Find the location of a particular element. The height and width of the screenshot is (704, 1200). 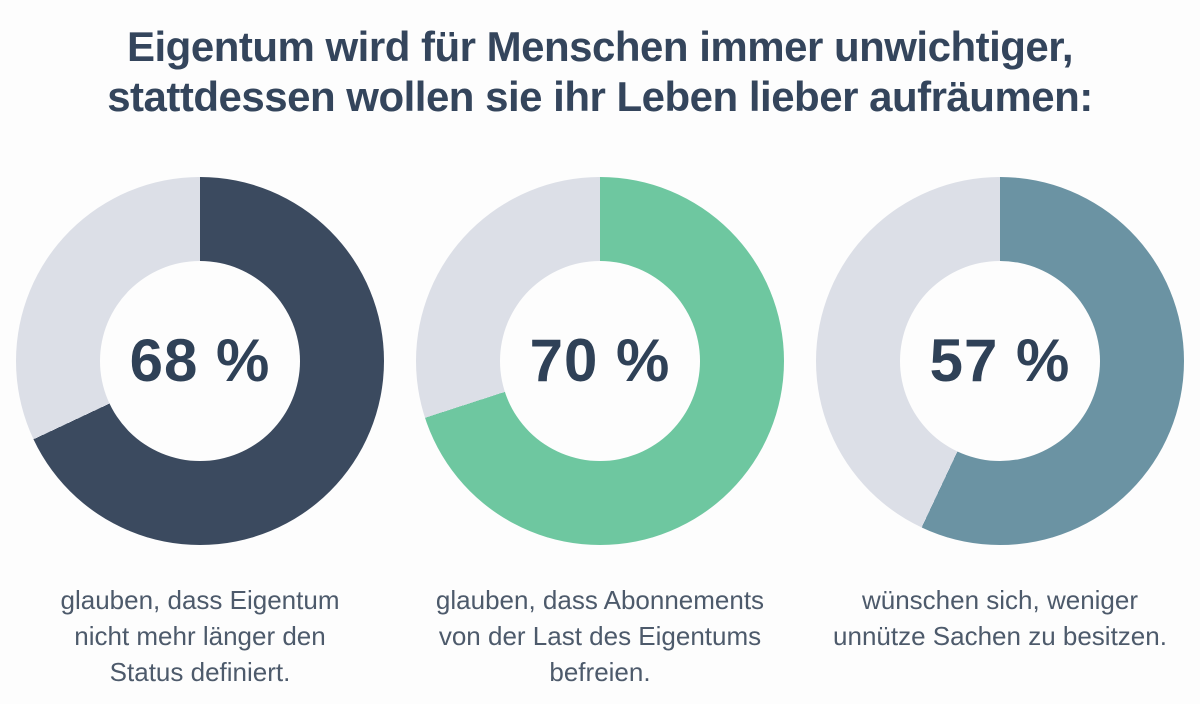

caption-line: glauben, dass Abonnements is located at coordinates (600, 599).